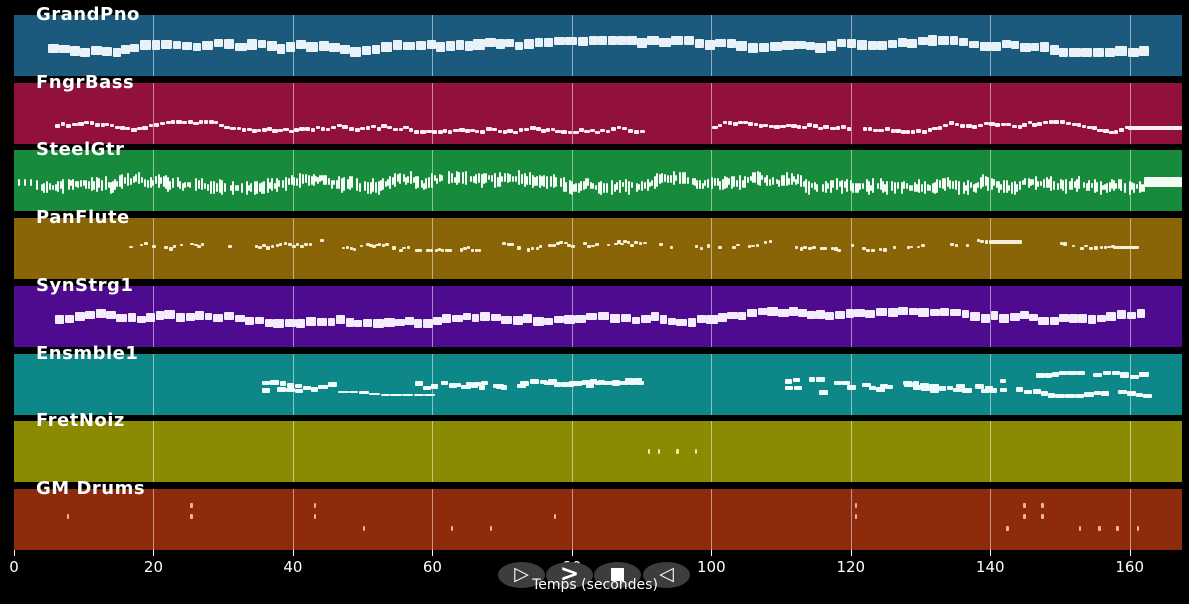 This screenshot has height=604, width=1189. Describe the element at coordinates (85, 285) in the screenshot. I see `track-label: SynStrg1` at that location.